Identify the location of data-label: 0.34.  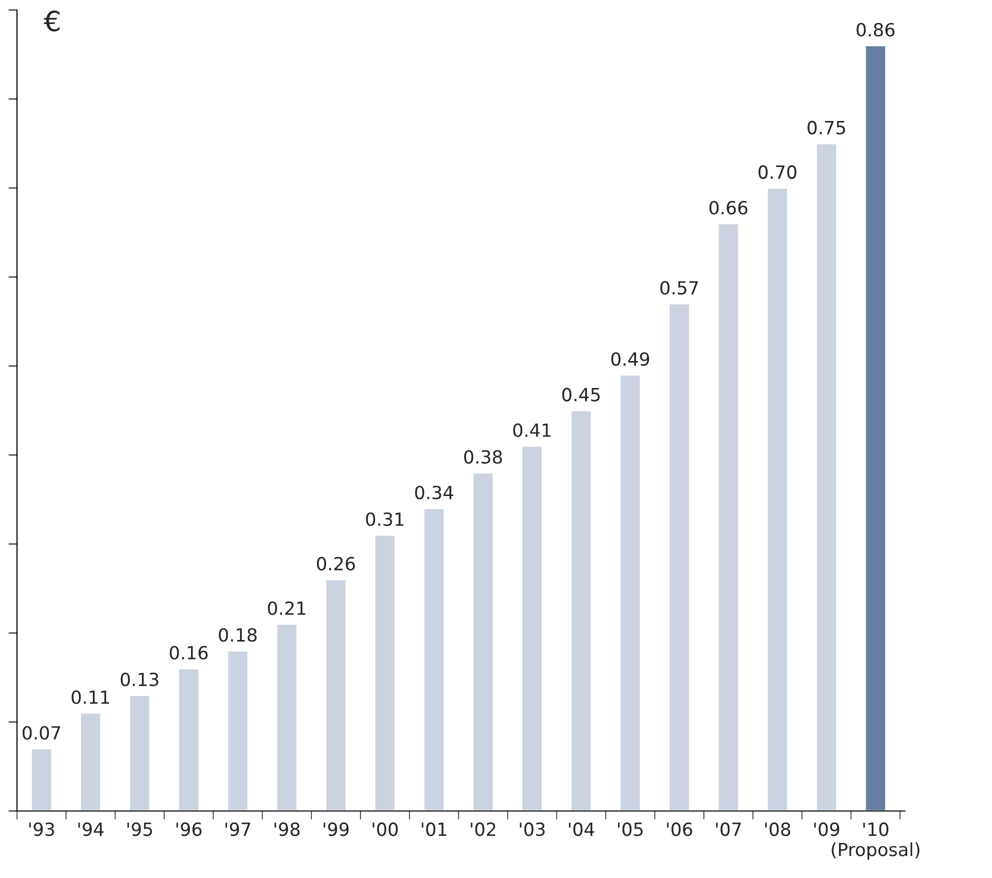
(434, 493).